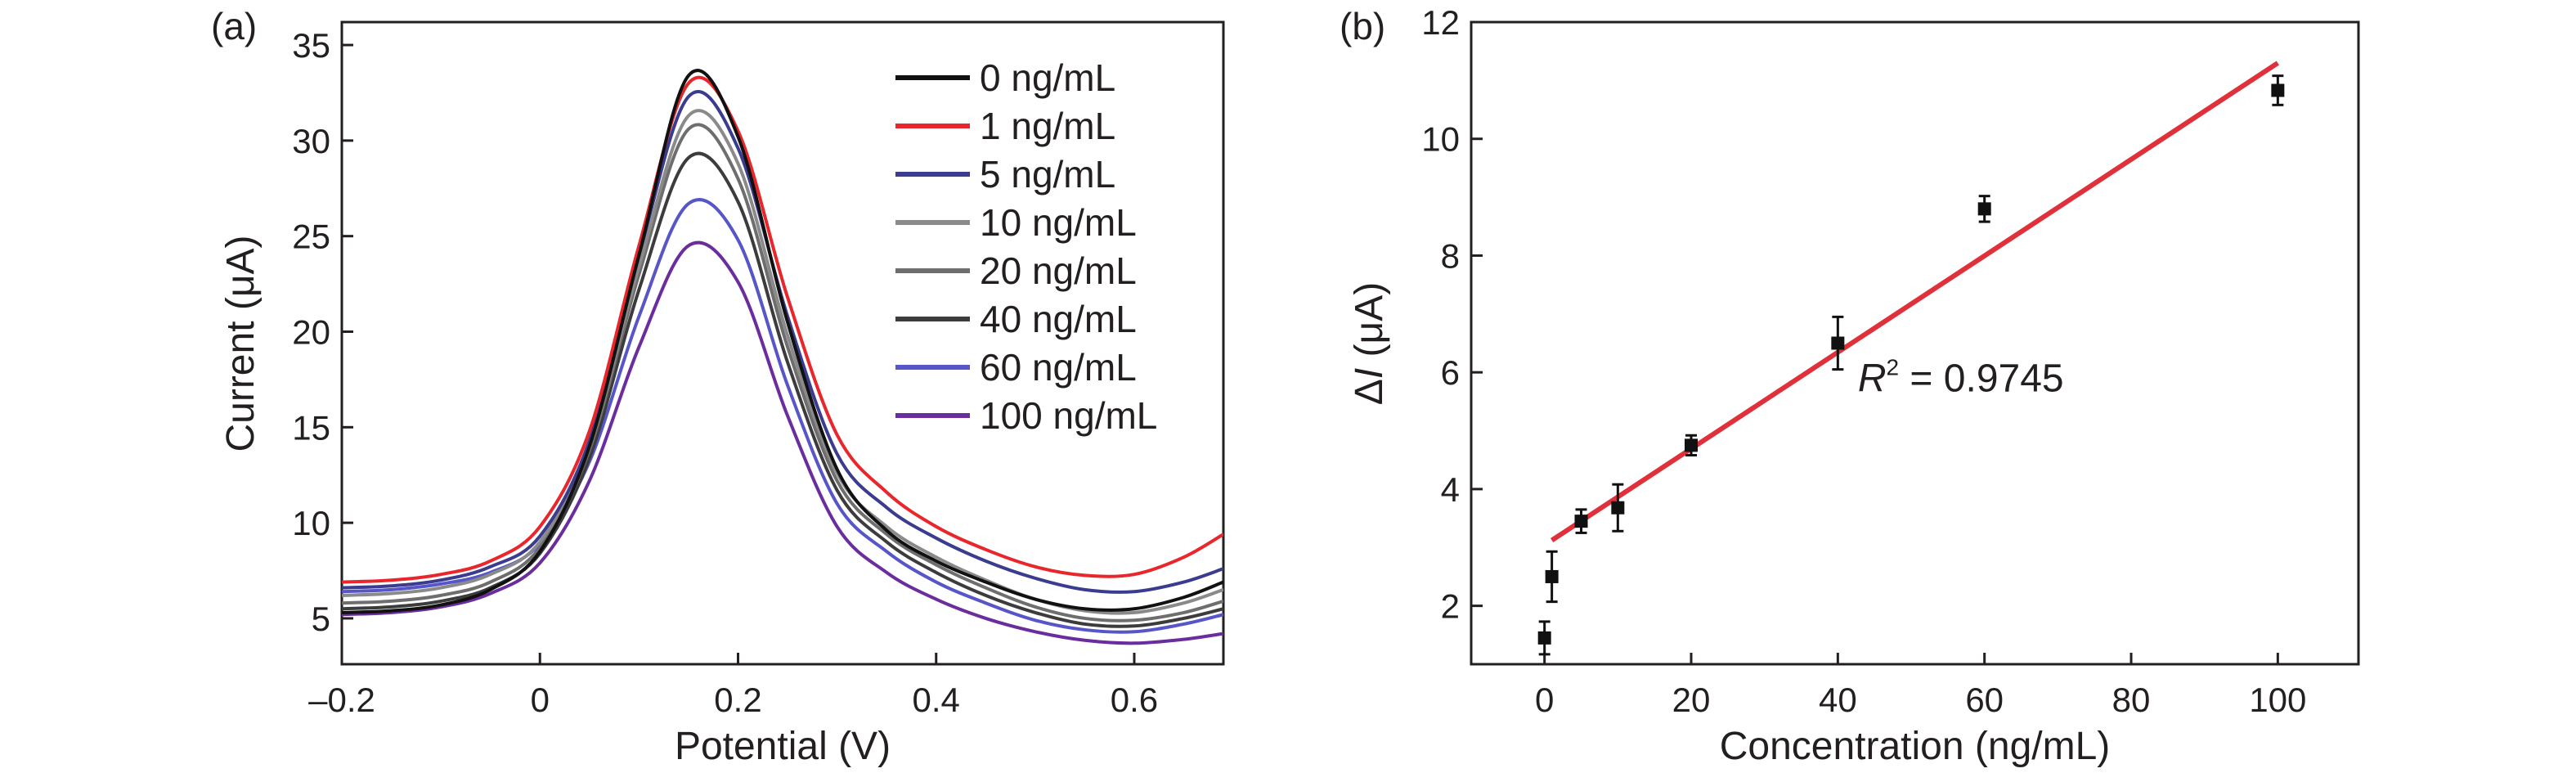 The image size is (2576, 773). I want to click on x-tick-label: 0.6, so click(1135, 700).